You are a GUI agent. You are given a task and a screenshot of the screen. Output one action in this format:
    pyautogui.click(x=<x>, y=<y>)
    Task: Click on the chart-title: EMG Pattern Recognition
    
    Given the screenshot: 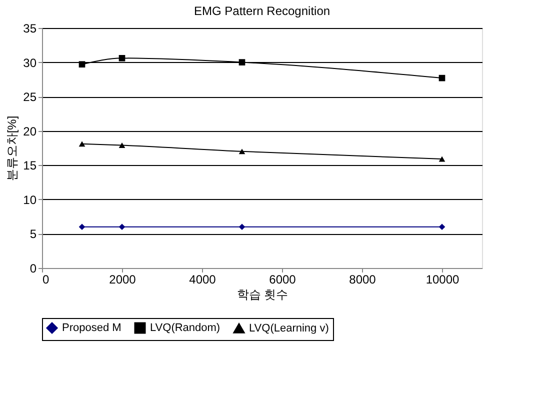 What is the action you would take?
    pyautogui.click(x=262, y=11)
    